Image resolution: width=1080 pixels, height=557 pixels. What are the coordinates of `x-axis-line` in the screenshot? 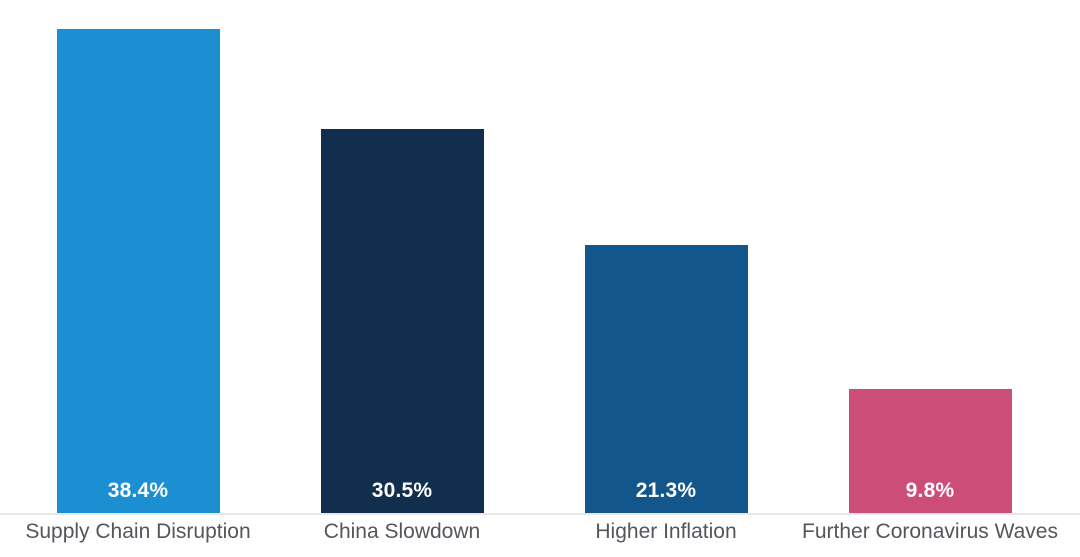 It's located at (540, 514).